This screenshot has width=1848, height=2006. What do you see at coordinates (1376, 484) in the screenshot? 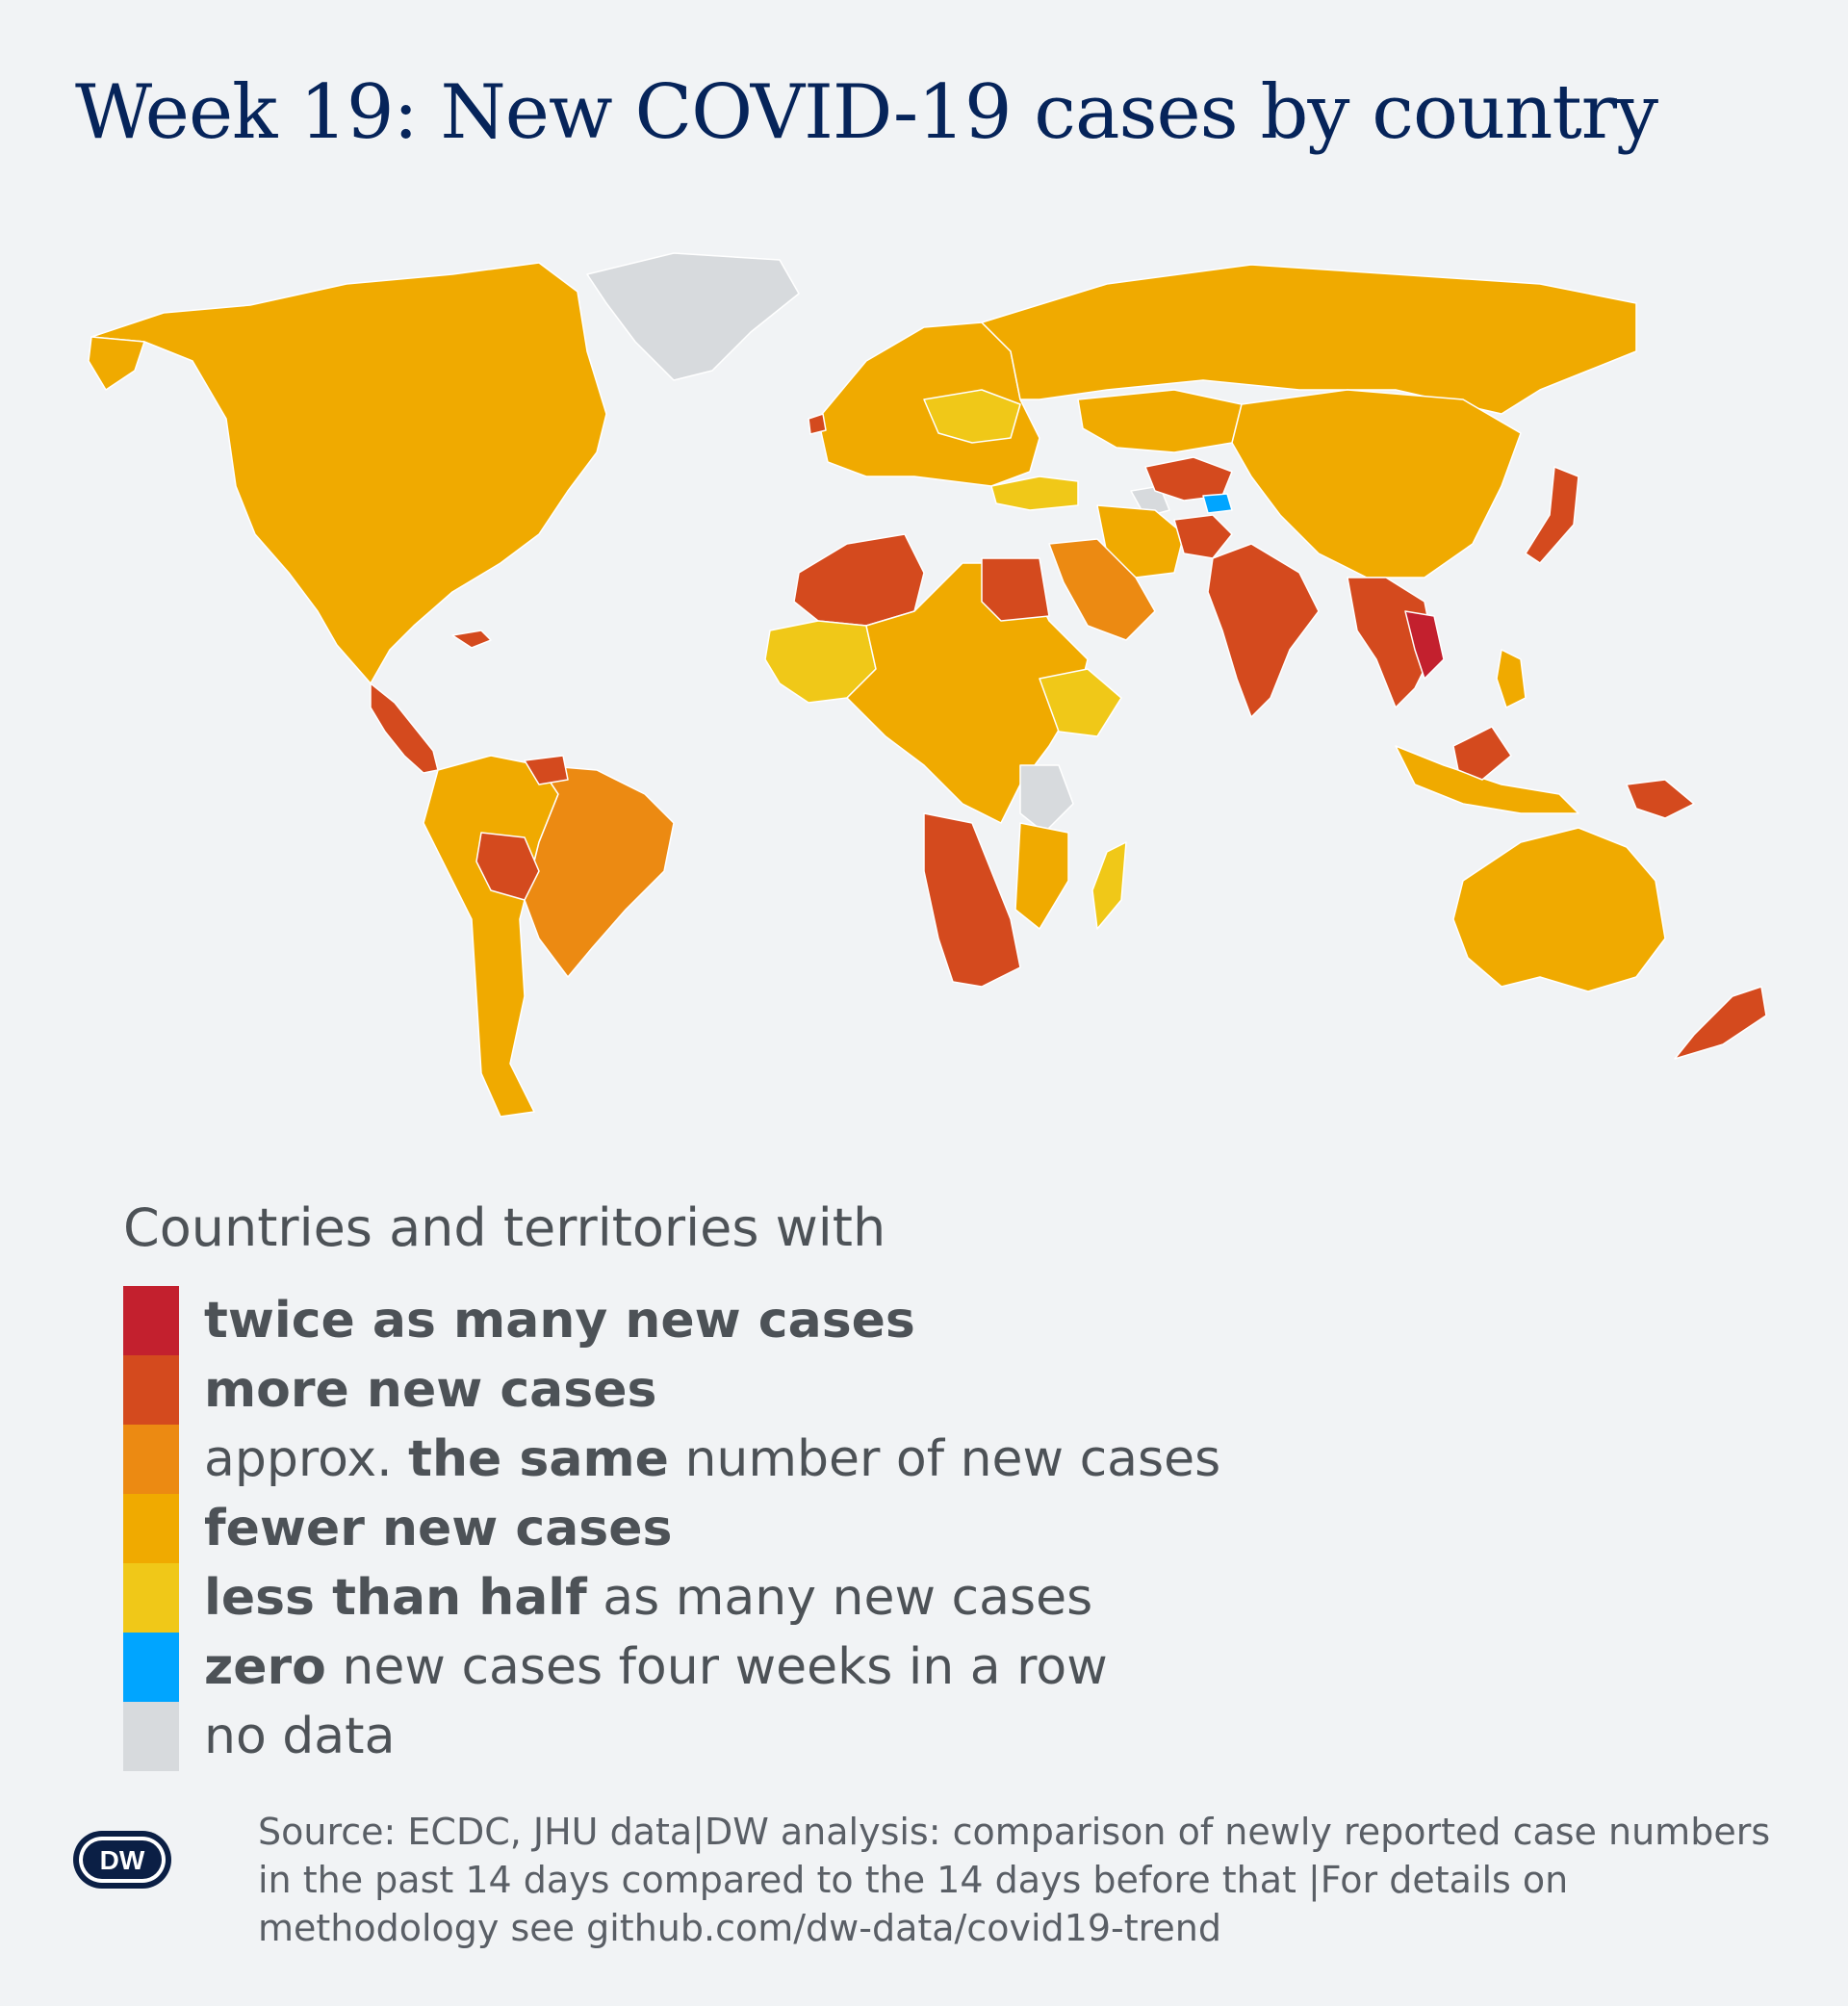
I see `region-china` at bounding box center [1376, 484].